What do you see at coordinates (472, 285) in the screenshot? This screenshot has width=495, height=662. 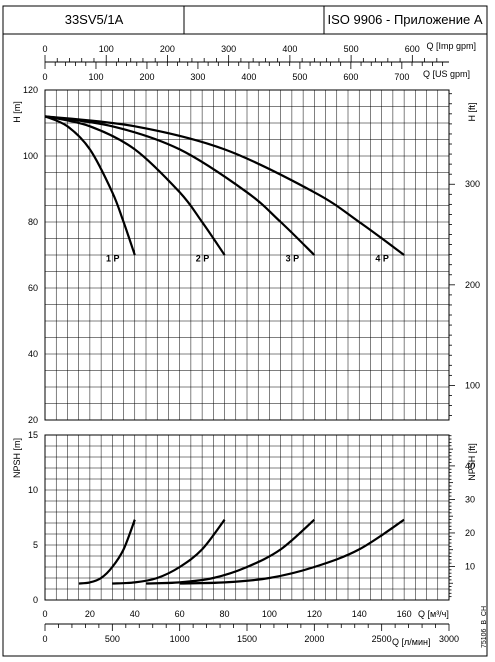 I see `ft-tick-label: 200` at bounding box center [472, 285].